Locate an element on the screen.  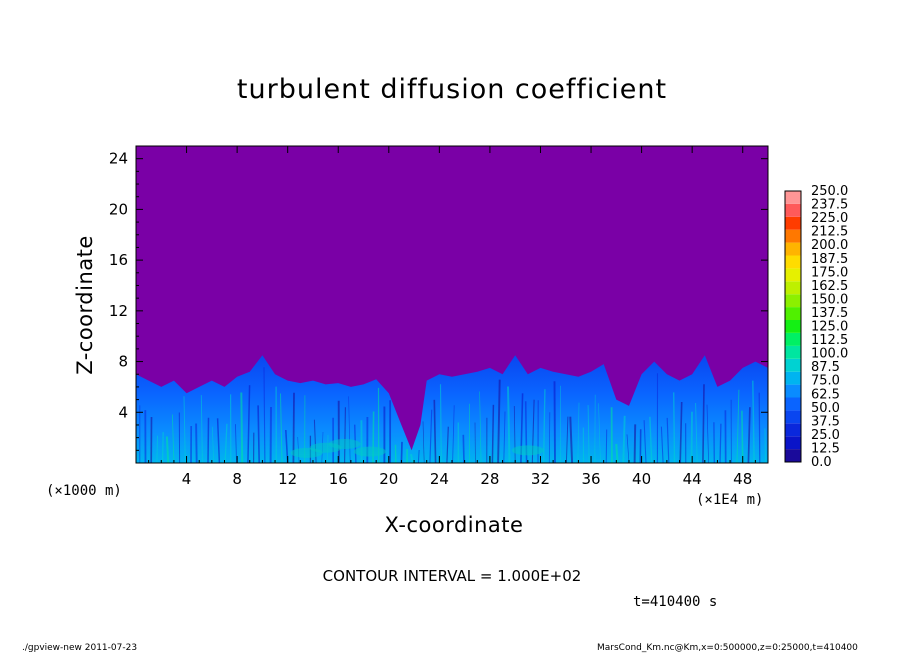
colorbar-label: 212.5 is located at coordinates (829, 232).